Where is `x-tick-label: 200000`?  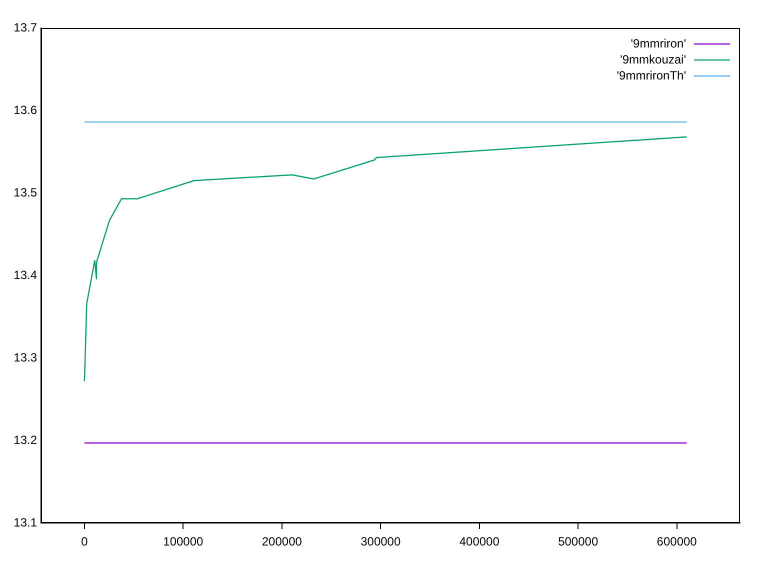 x-tick-label: 200000 is located at coordinates (282, 541).